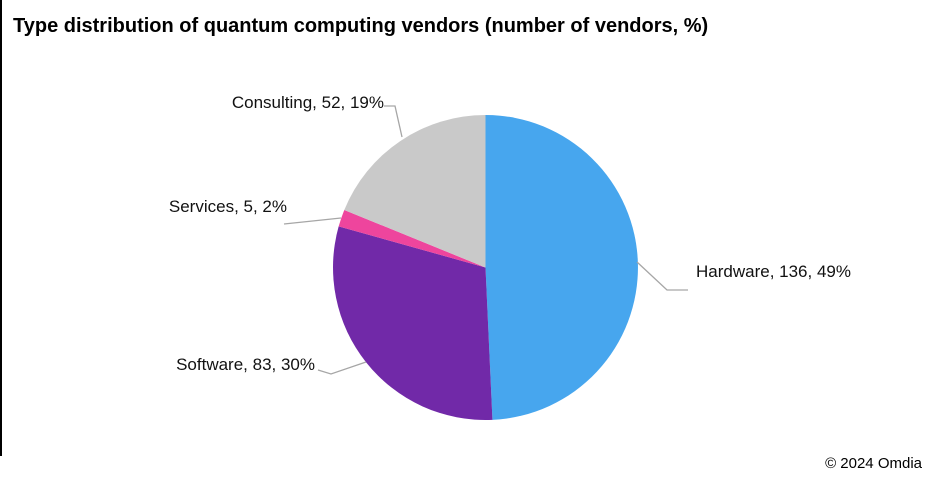 This screenshot has height=480, width=931. Describe the element at coordinates (227, 206) in the screenshot. I see `data-label-services: Services, 5, 2%` at that location.